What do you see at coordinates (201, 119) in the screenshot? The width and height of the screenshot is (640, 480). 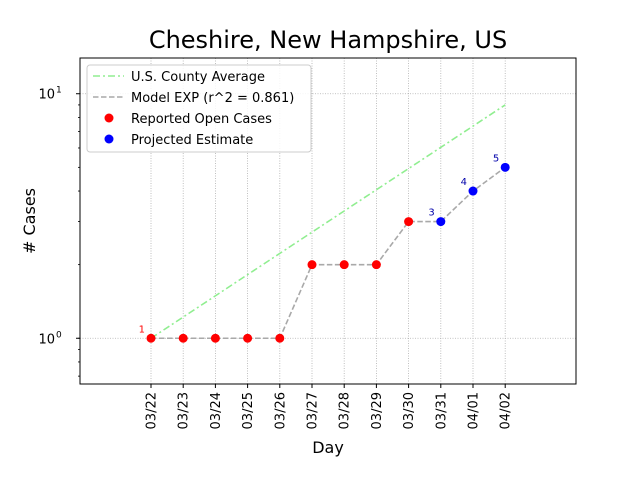 I see `legend-label: Reported Open Cases` at bounding box center [201, 119].